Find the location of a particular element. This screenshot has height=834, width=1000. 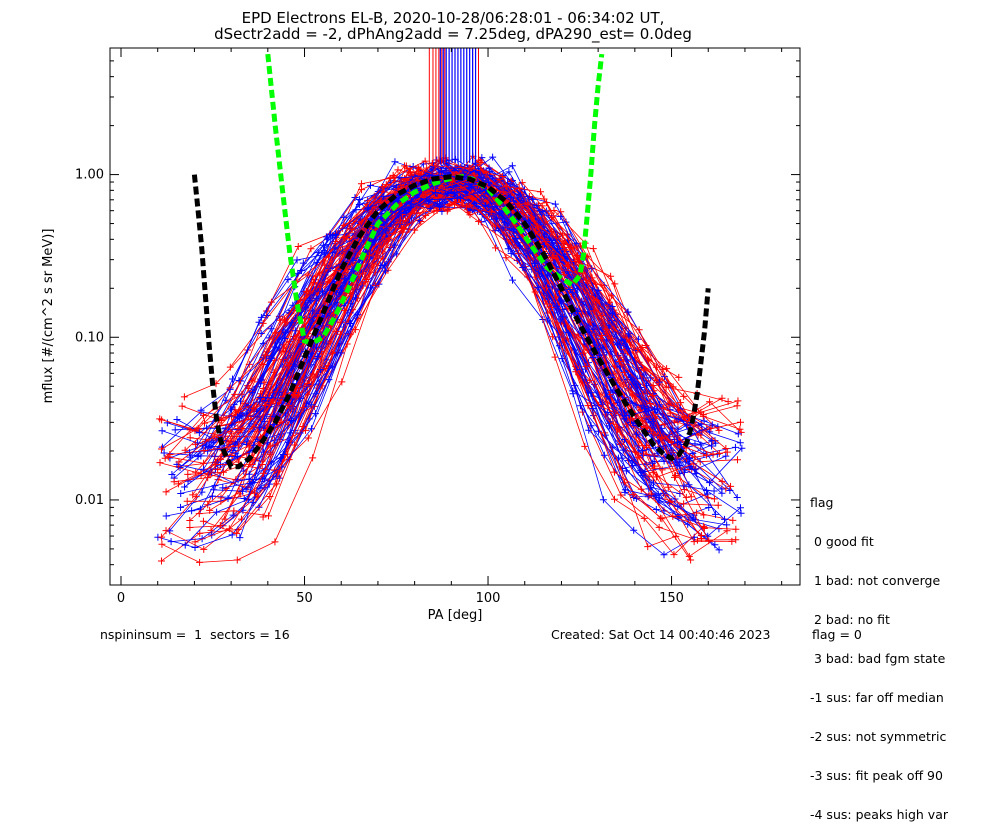

x-tick-label: 150 is located at coordinates (671, 598).